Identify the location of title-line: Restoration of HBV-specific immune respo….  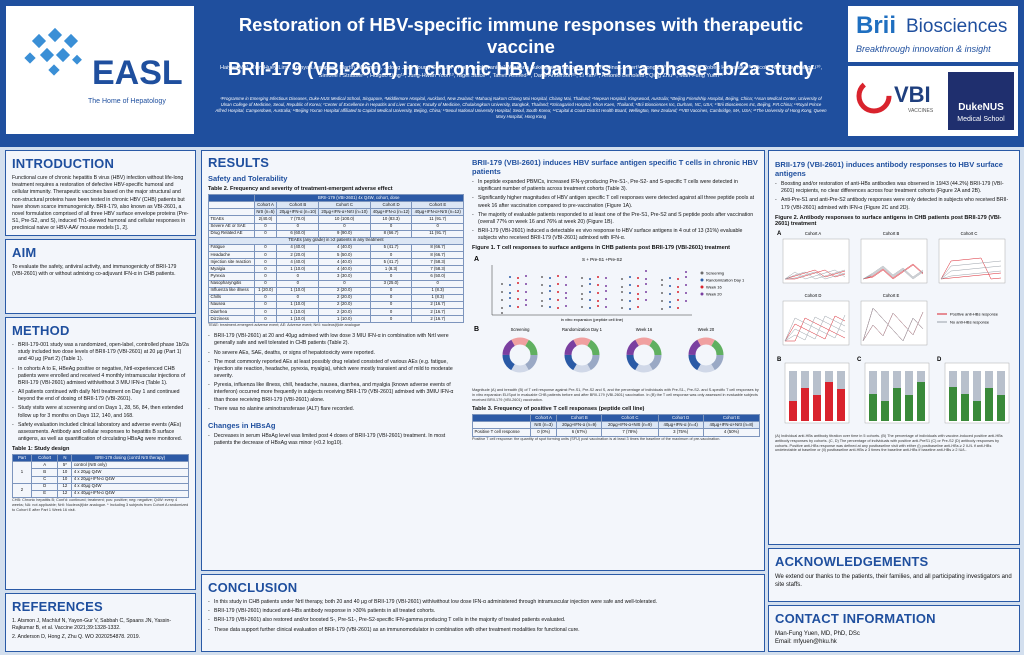
(521, 35).